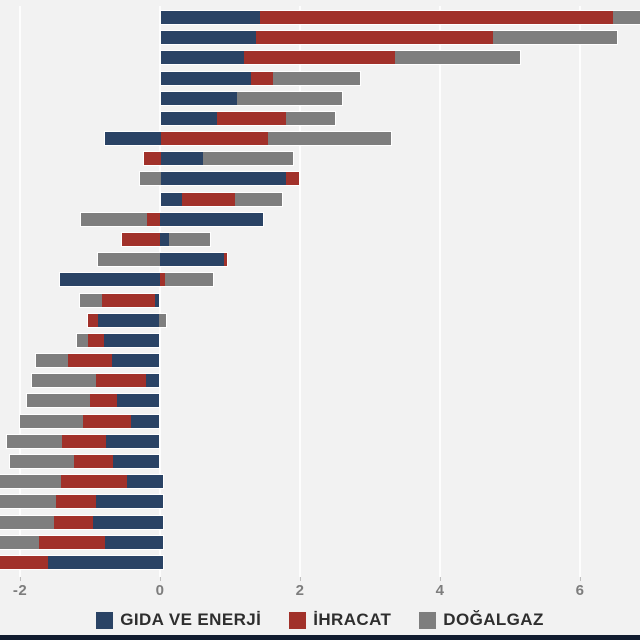  I want to click on legend-item-ihracat: İHRACAT, so click(340, 620).